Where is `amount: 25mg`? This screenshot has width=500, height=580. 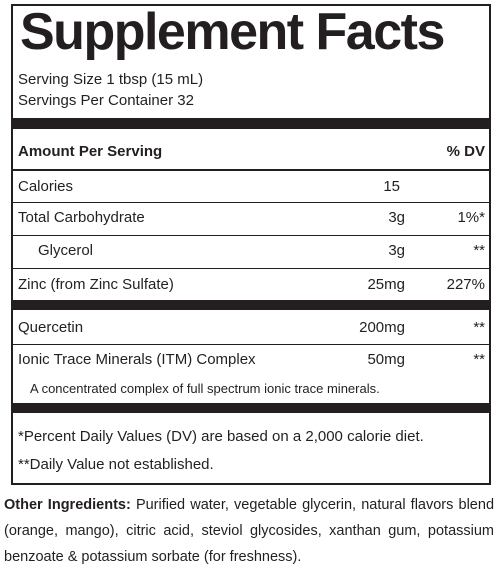
amount: 25mg is located at coordinates (386, 284).